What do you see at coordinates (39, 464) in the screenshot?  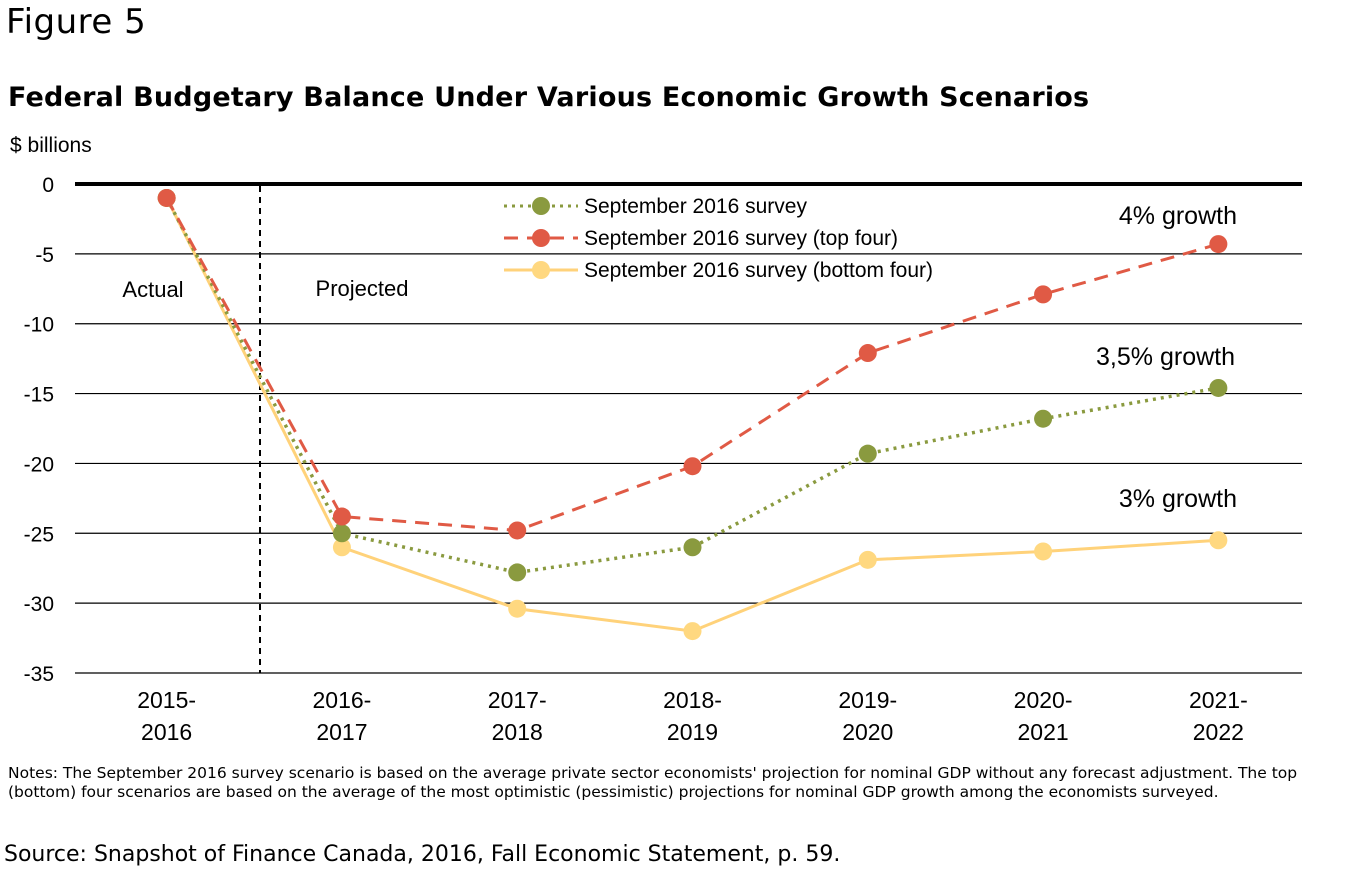 I see `y-tick-label: -20` at bounding box center [39, 464].